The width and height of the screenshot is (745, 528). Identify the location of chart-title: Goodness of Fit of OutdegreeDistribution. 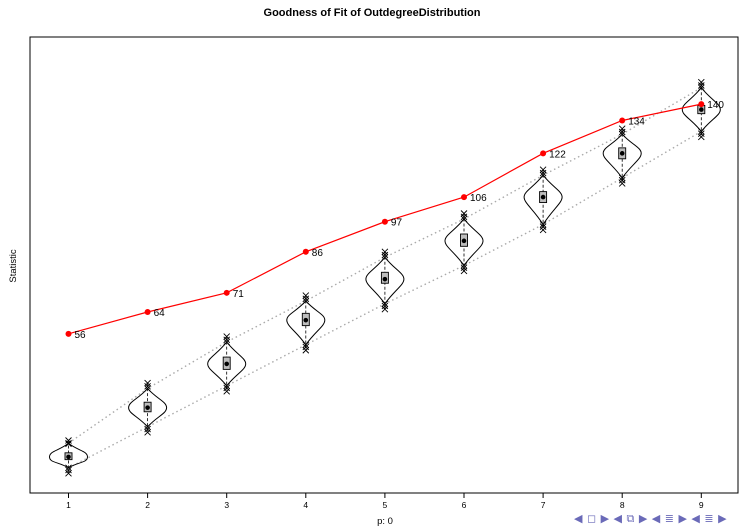
(372, 13).